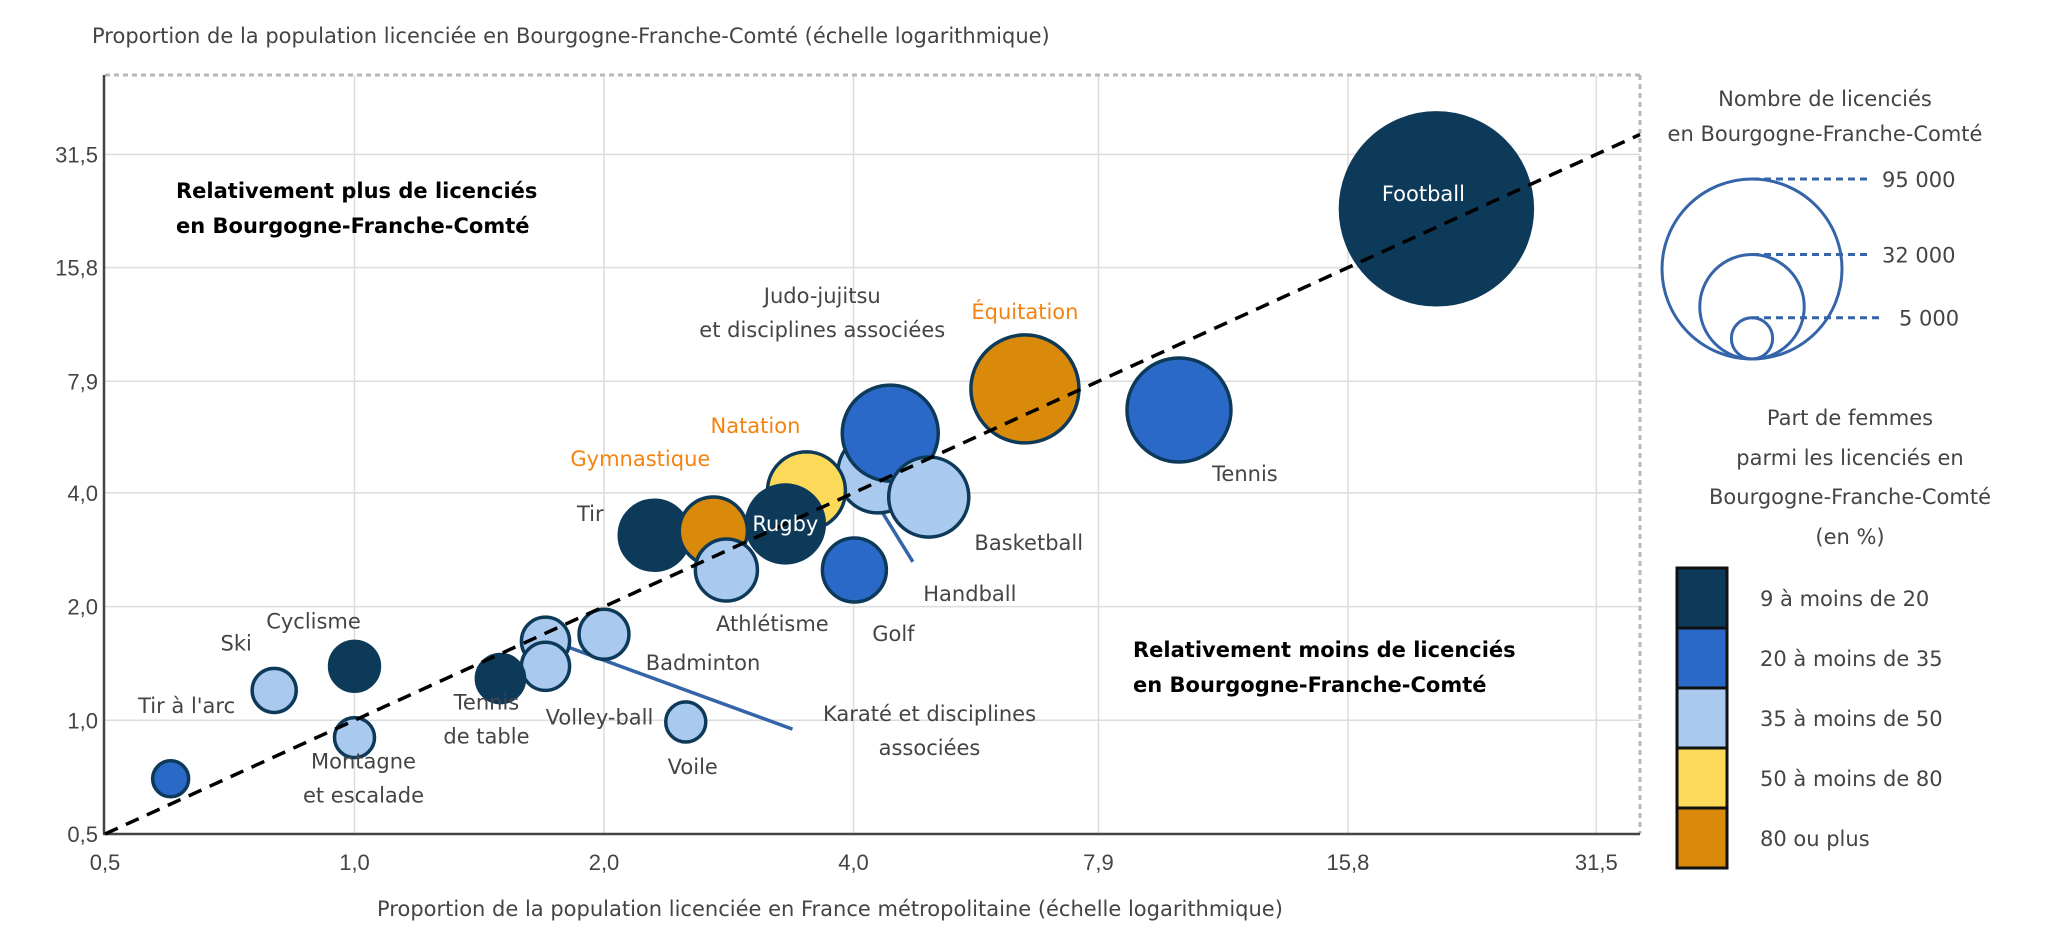 This screenshot has height=944, width=2045. I want to click on x-tick-label: 15,8, so click(1348, 862).